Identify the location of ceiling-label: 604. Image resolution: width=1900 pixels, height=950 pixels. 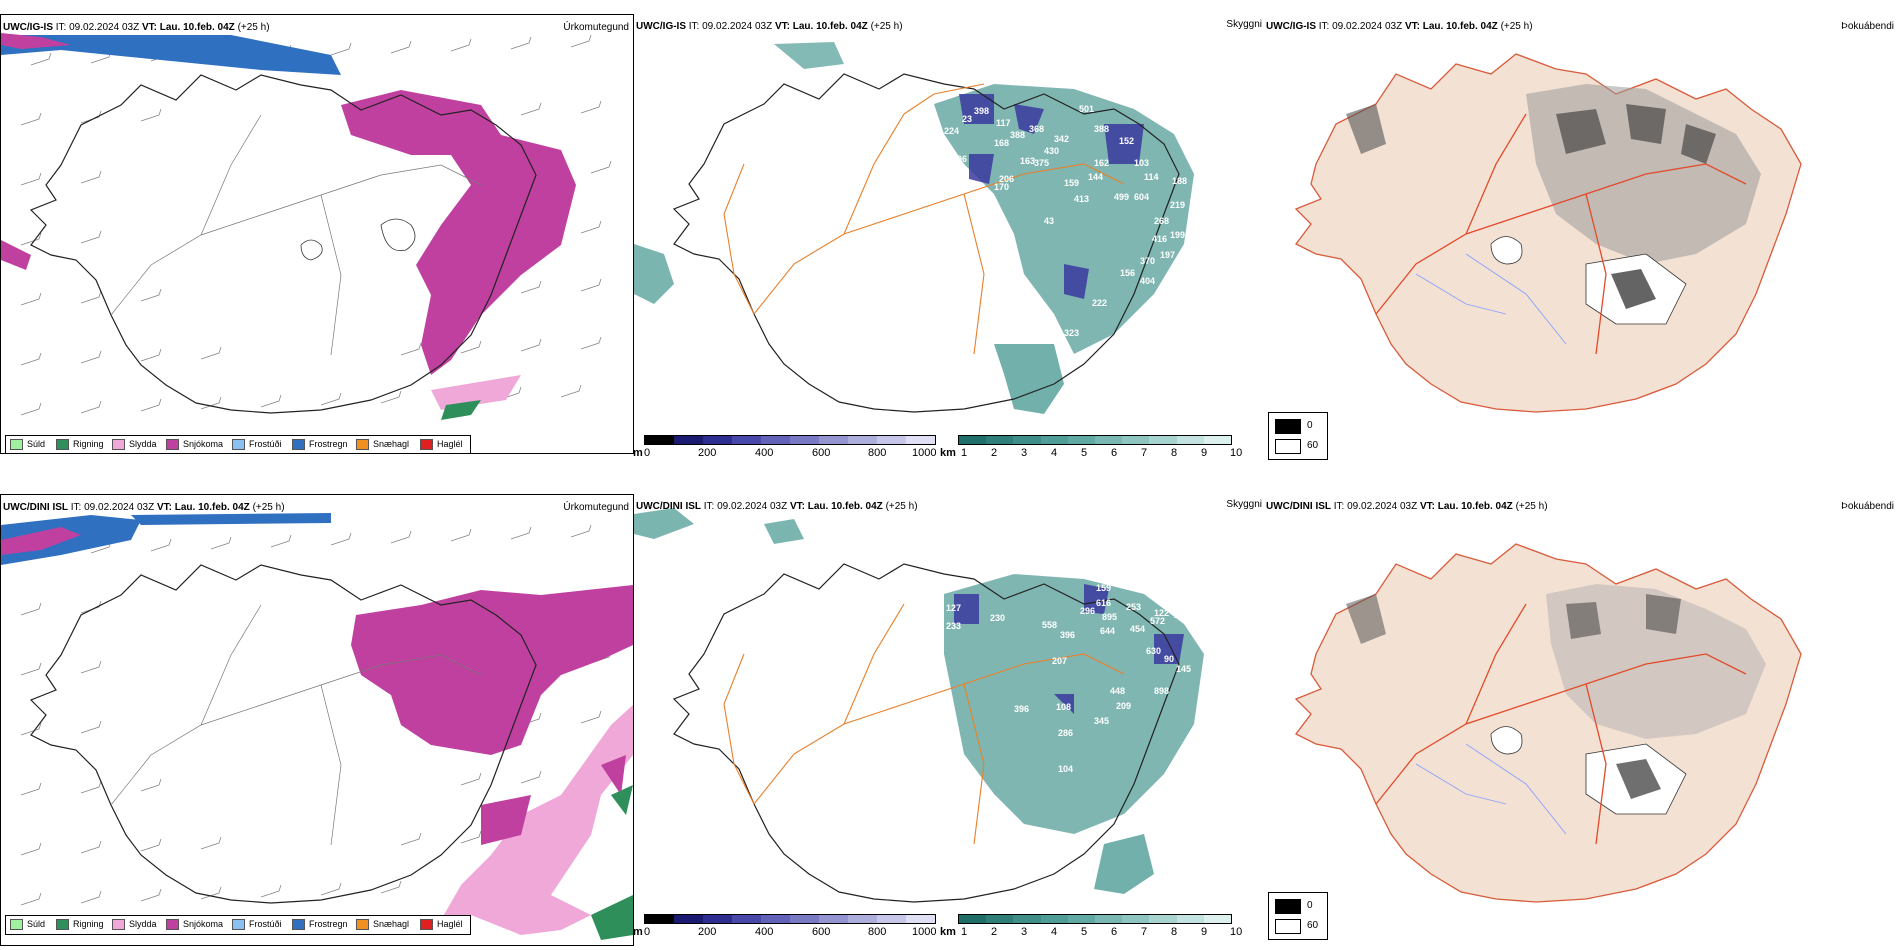
(1141, 197).